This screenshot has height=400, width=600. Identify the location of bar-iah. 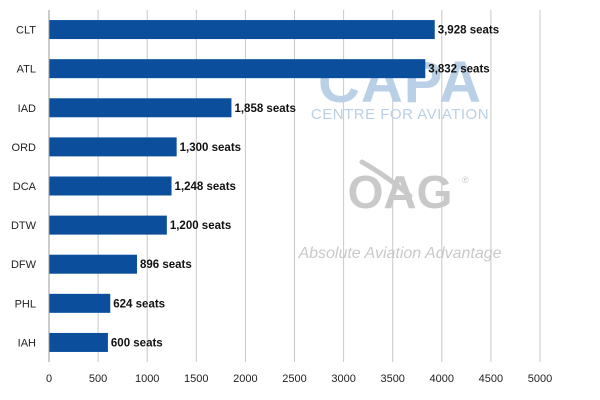
(78, 342).